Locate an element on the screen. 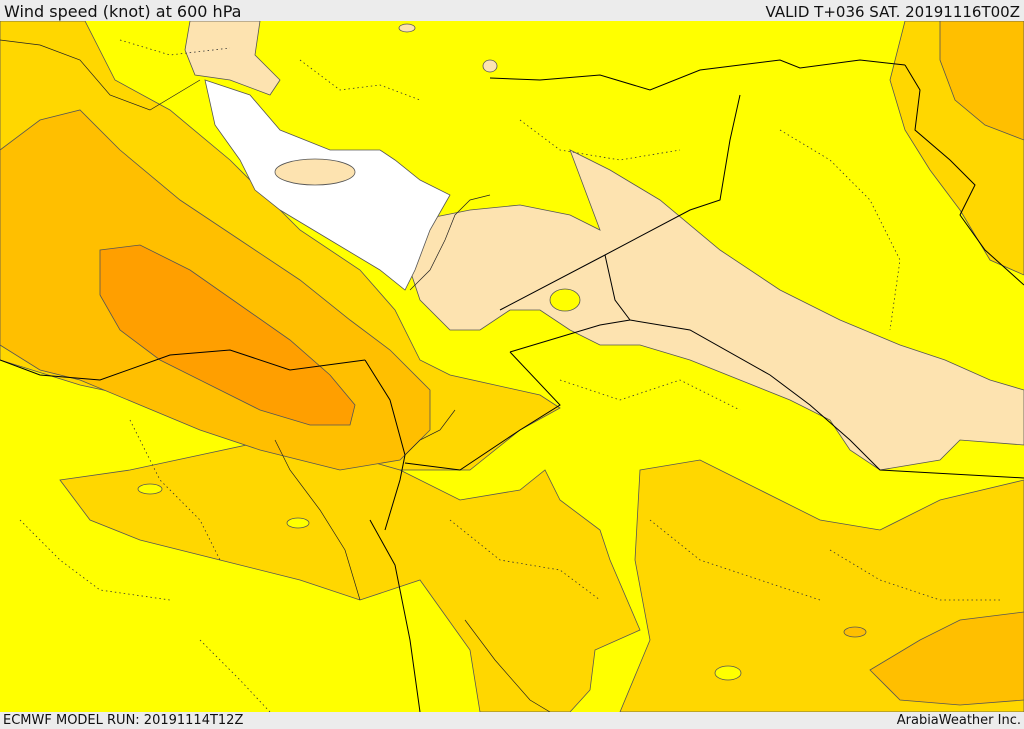  wind-band-iran-strong is located at coordinates (981, 81).